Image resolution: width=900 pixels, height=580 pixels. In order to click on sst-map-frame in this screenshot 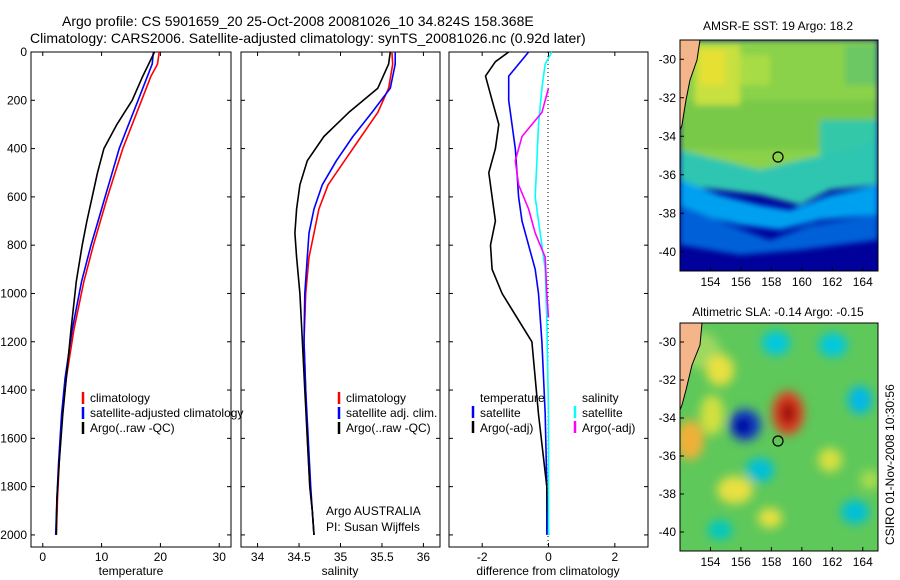, I will do `click(779, 155)`.